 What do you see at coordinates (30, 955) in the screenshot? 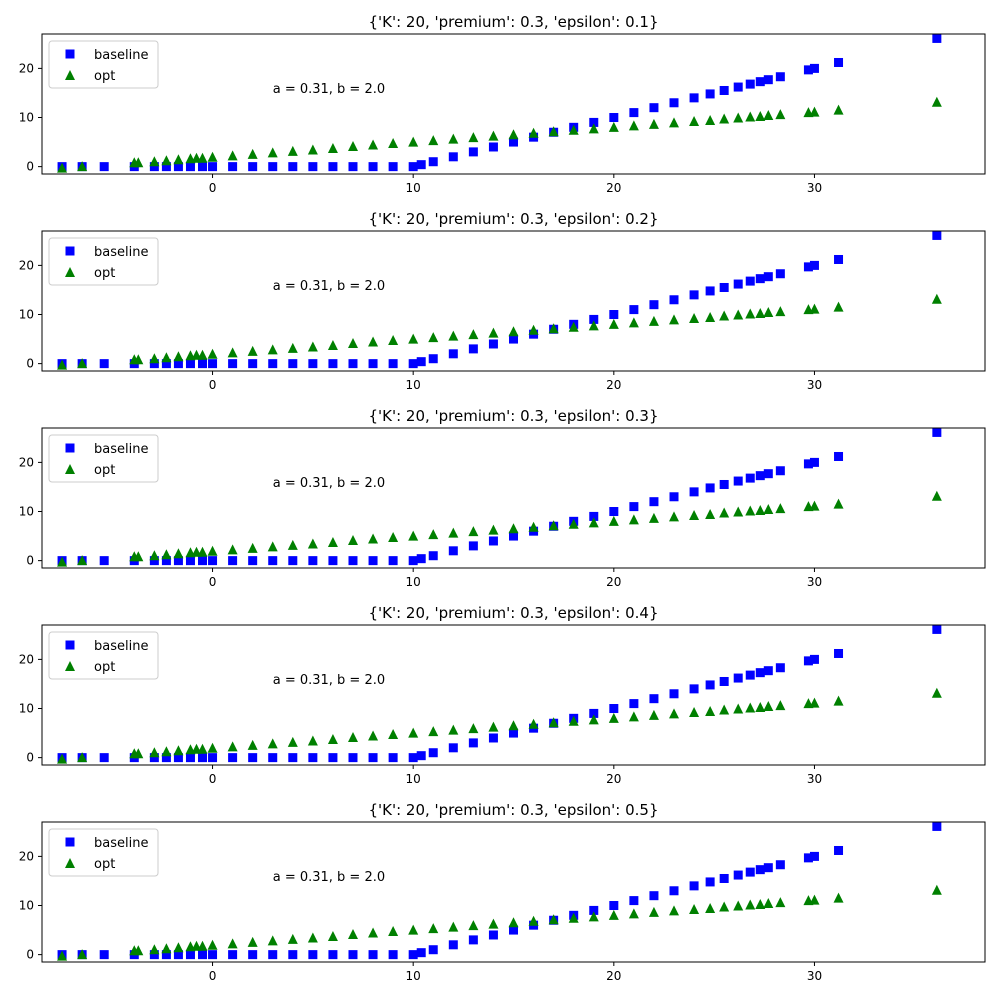
I see `y-tick-label: 0` at bounding box center [30, 955].